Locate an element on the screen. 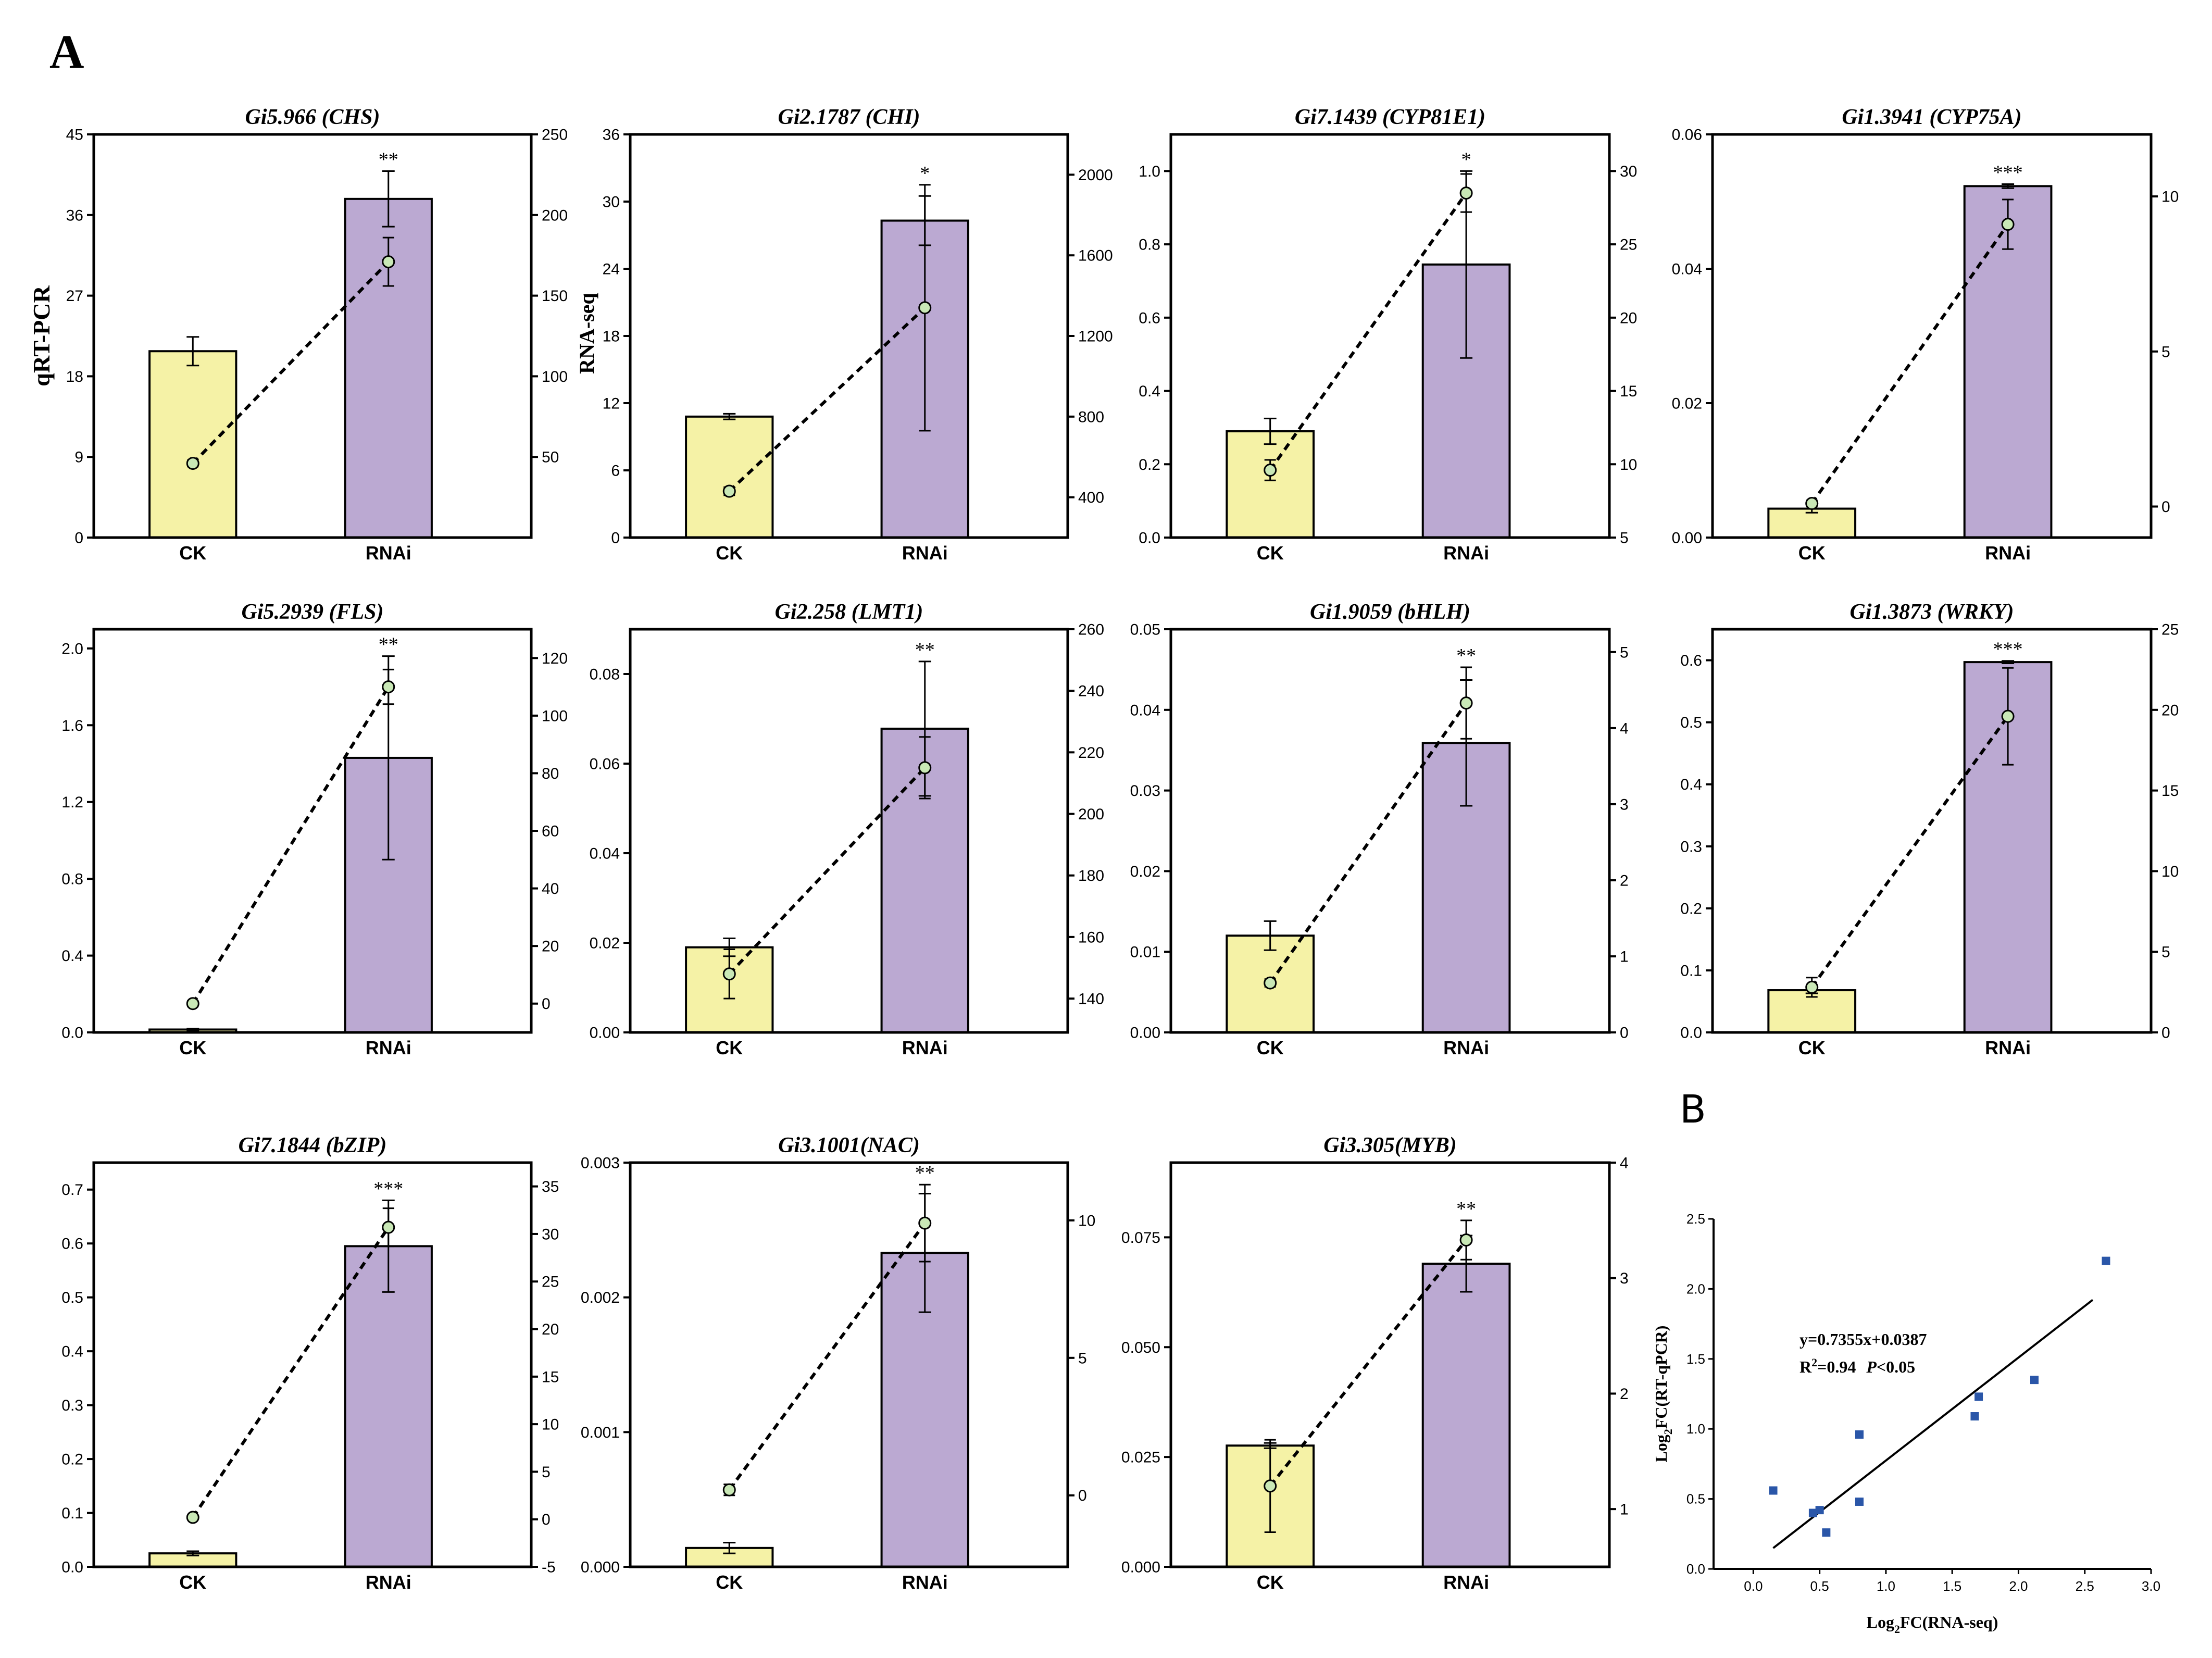 The image size is (2212, 1658). y2-tick-label: 240 is located at coordinates (1091, 692).